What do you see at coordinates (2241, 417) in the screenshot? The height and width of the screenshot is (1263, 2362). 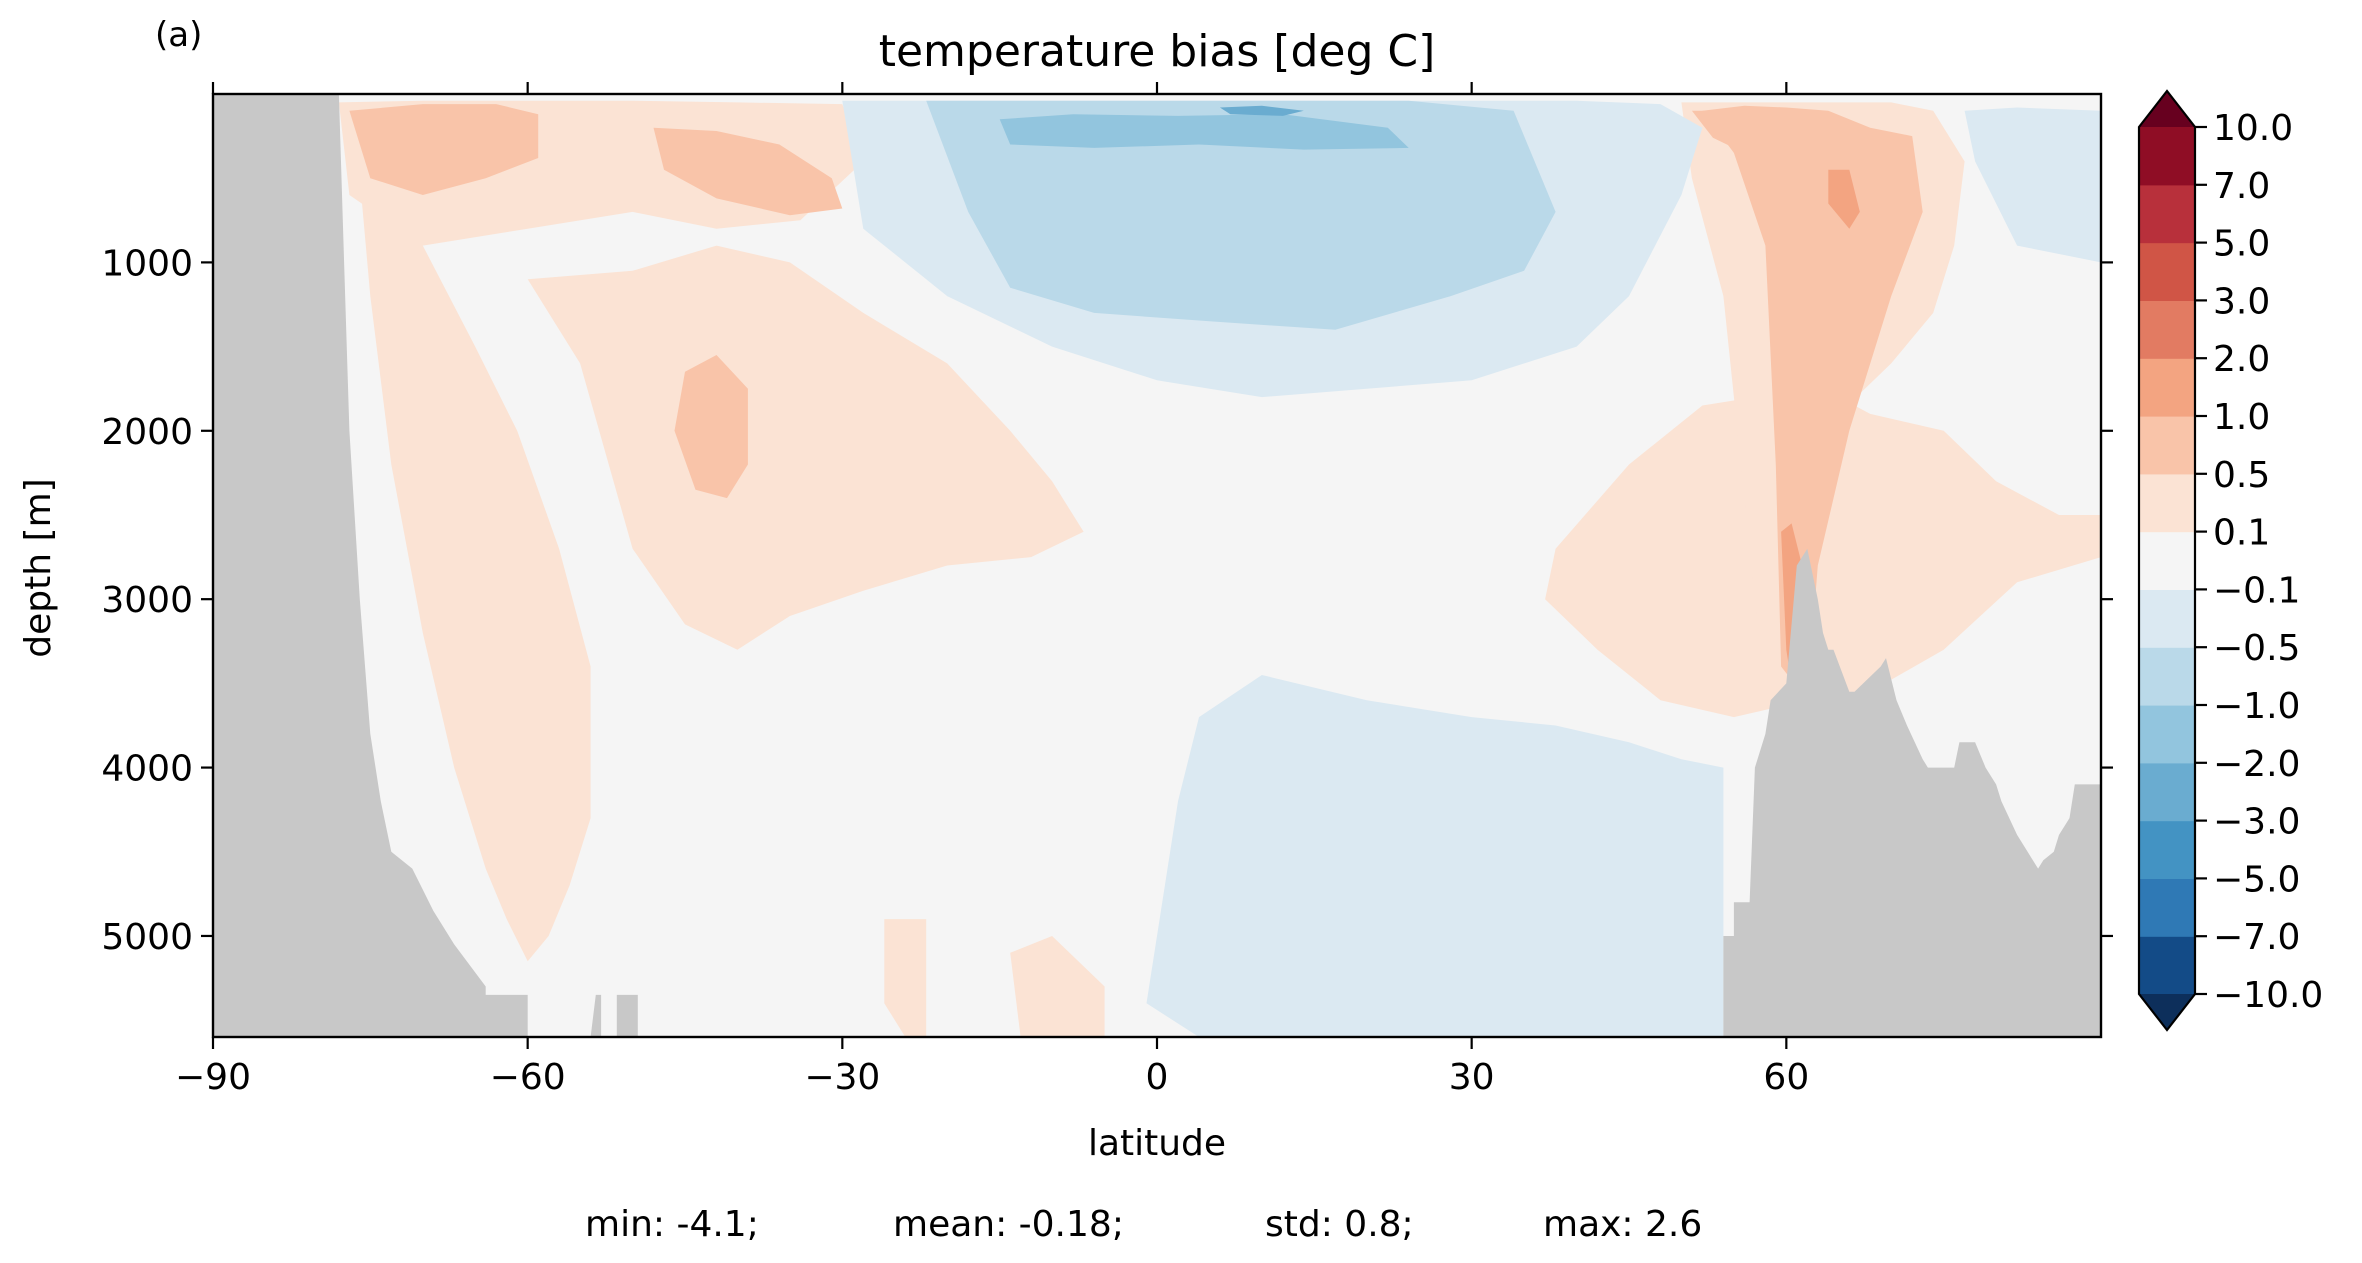 I see `colorbar-tick-label: 1.0` at bounding box center [2241, 417].